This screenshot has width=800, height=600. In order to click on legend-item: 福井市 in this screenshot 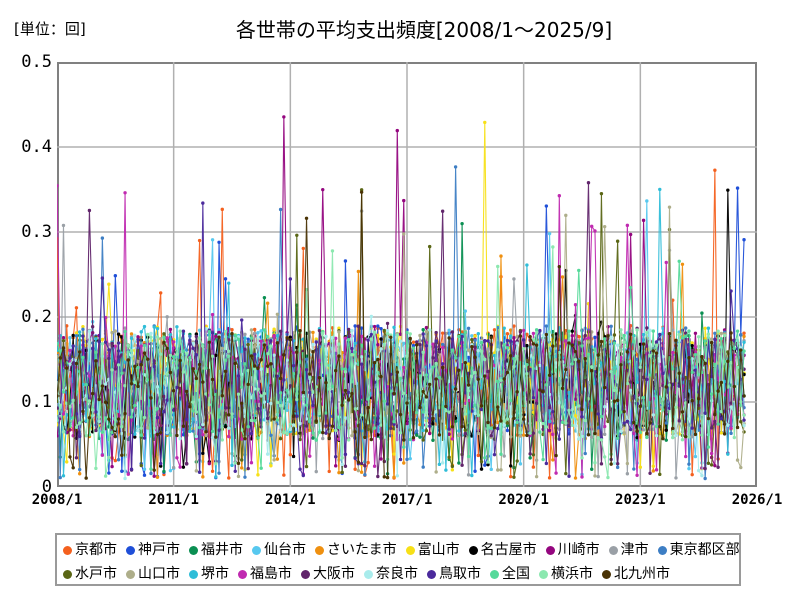, I will do `click(216, 550)`.